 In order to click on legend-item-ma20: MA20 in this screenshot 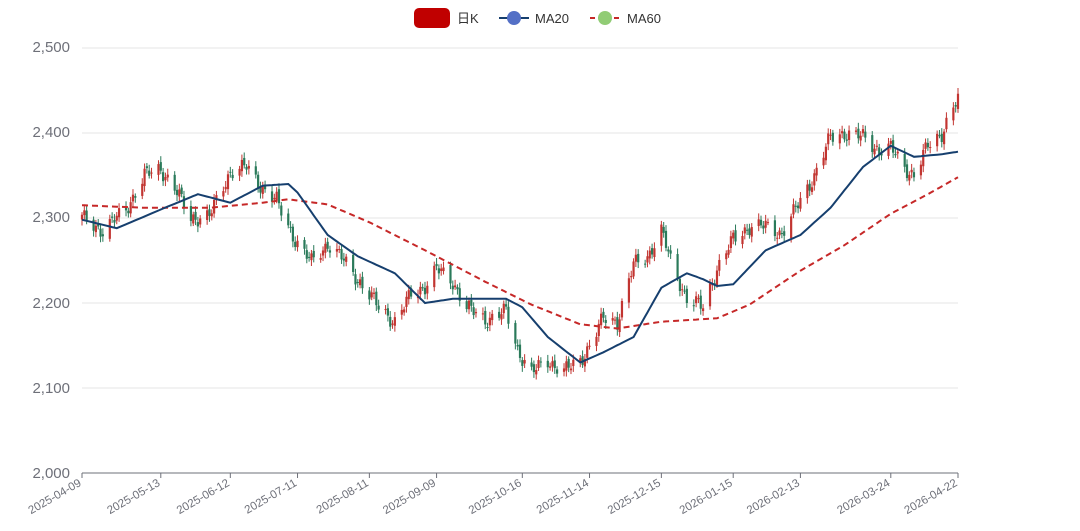, I will do `click(534, 18)`.